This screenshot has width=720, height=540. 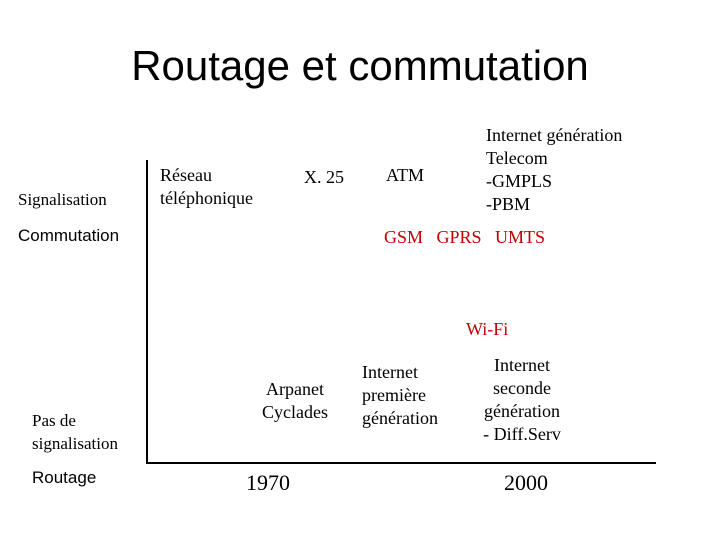 What do you see at coordinates (526, 482) in the screenshot?
I see `year-2000: 2000` at bounding box center [526, 482].